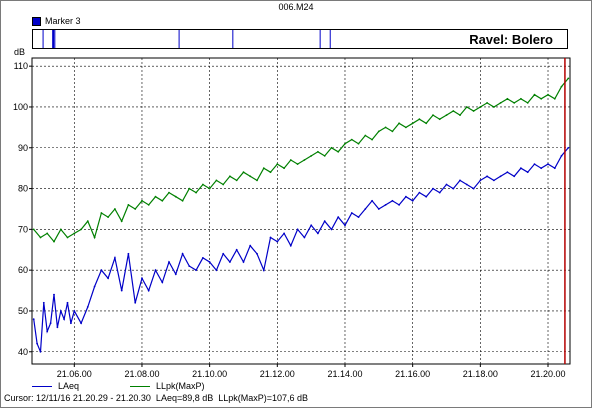 Image resolution: width=592 pixels, height=408 pixels. What do you see at coordinates (23, 148) in the screenshot?
I see `y-tick-label: 90` at bounding box center [23, 148].